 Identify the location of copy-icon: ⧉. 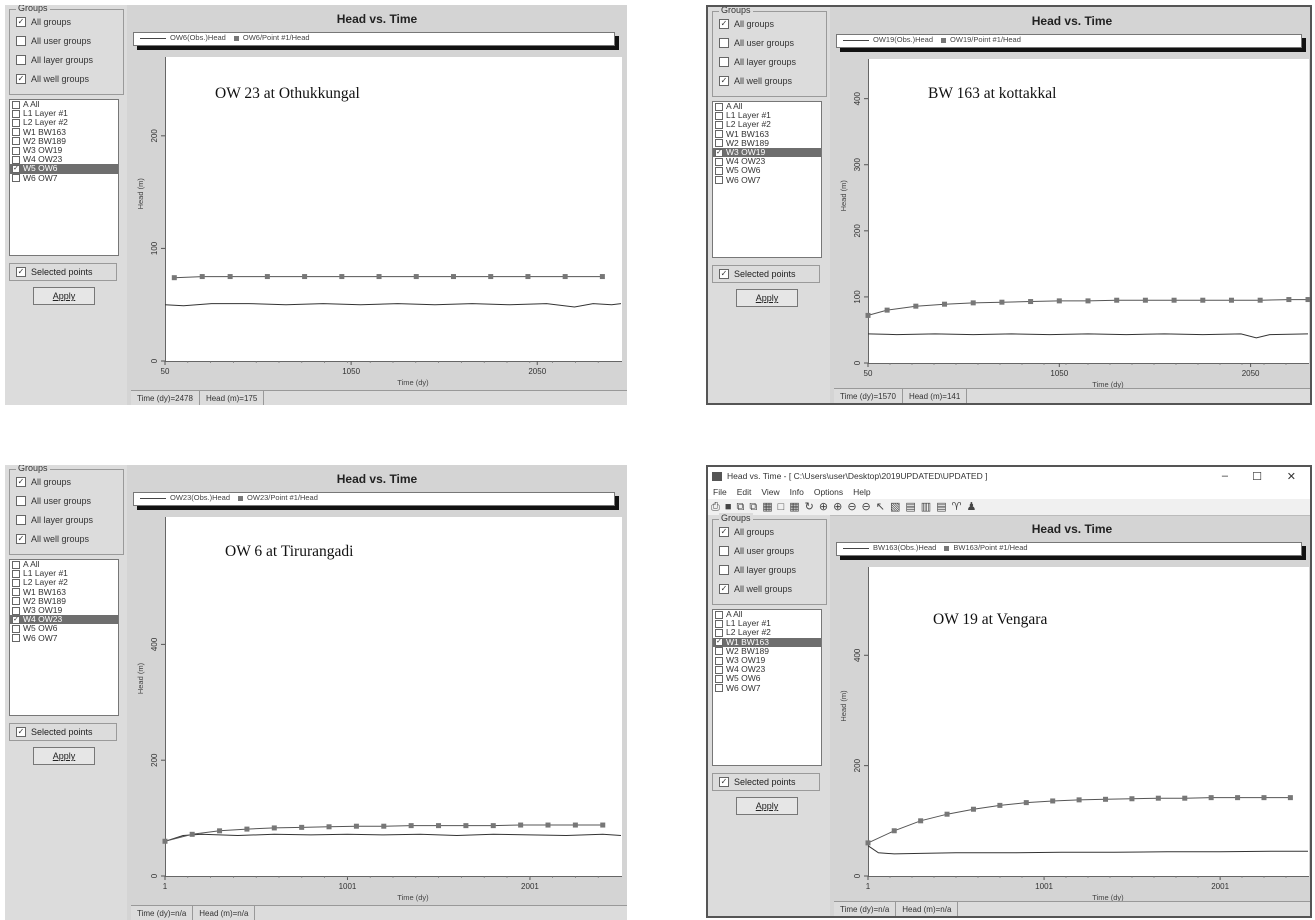
(740, 507).